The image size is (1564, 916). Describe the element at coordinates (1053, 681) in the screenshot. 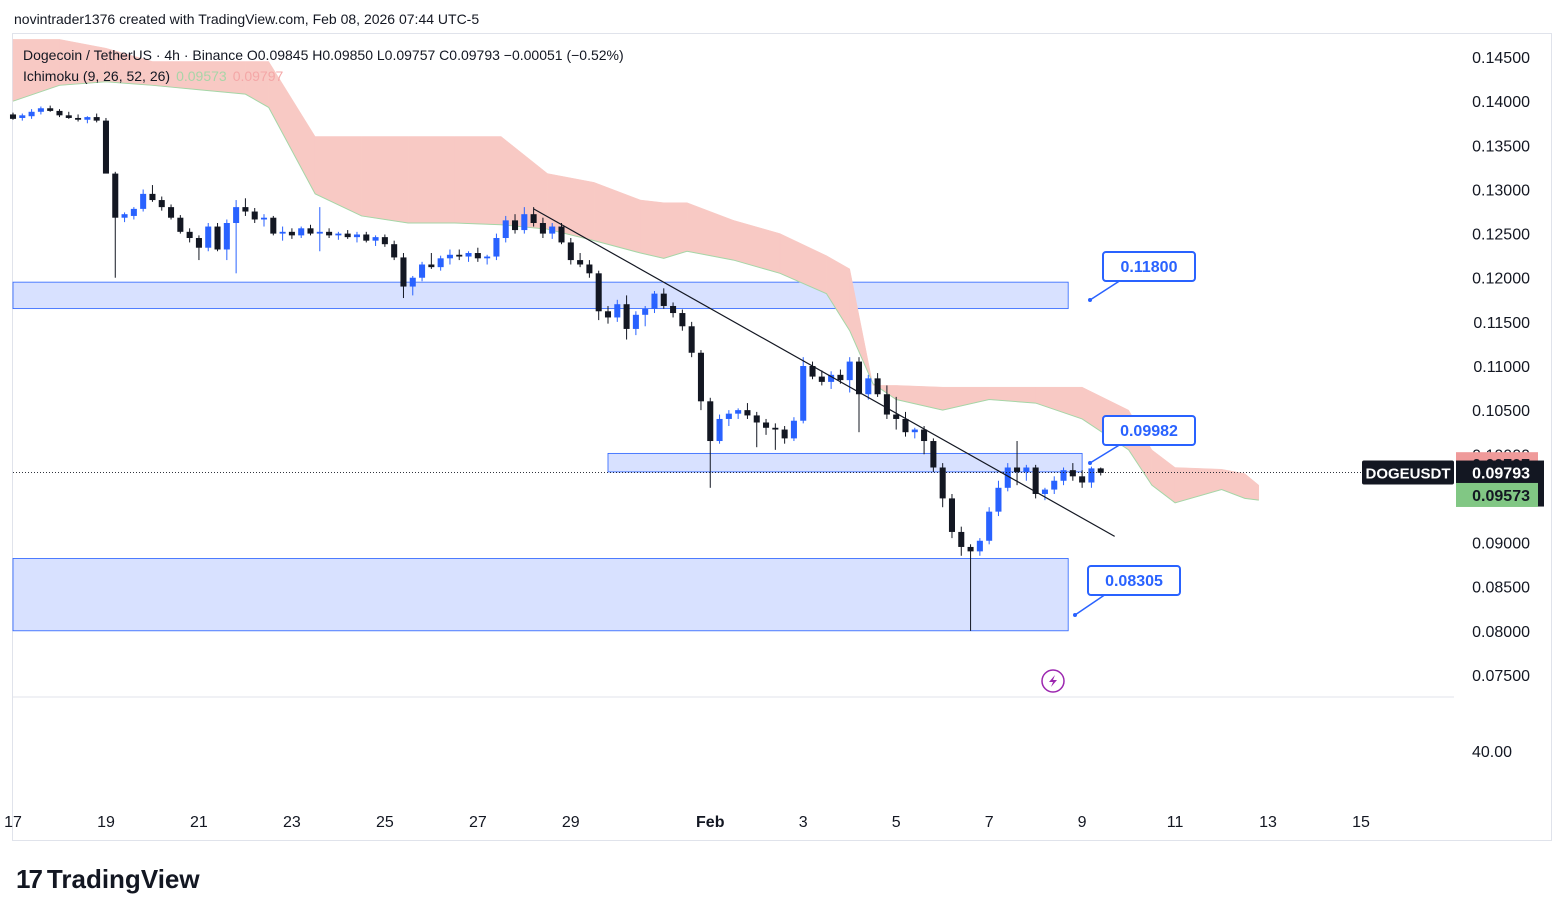

I see `lightning-icon` at that location.